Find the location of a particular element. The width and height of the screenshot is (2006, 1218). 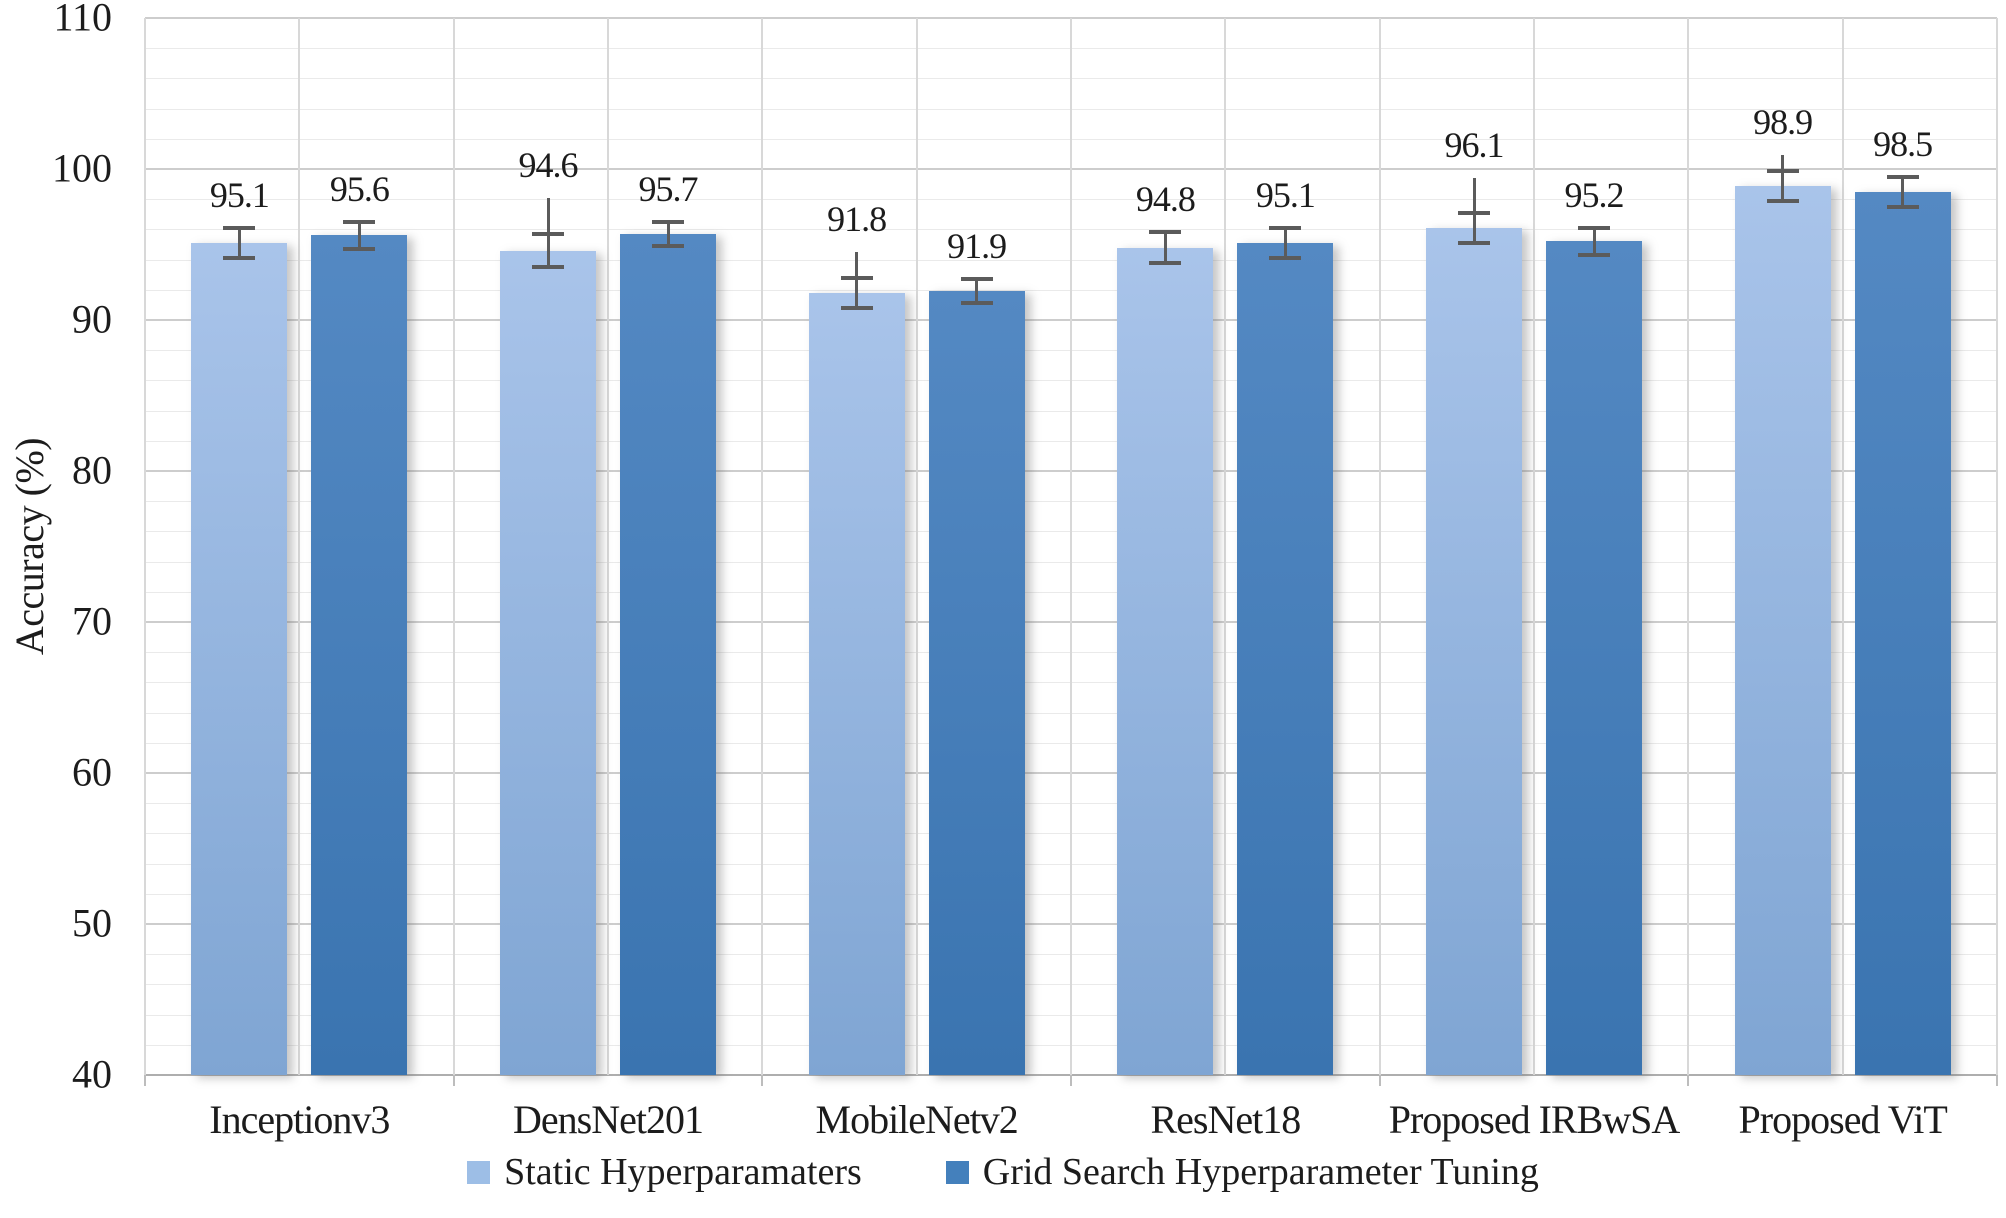

legend-label: Static Hyperparamaters is located at coordinates (683, 1172).